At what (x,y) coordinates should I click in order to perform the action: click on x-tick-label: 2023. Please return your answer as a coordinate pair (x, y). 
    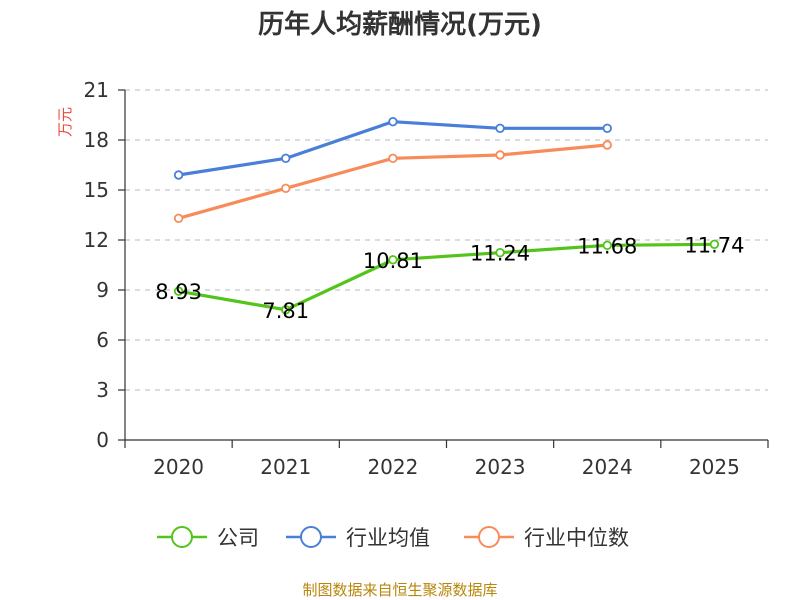
    Looking at the image, I should click on (500, 467).